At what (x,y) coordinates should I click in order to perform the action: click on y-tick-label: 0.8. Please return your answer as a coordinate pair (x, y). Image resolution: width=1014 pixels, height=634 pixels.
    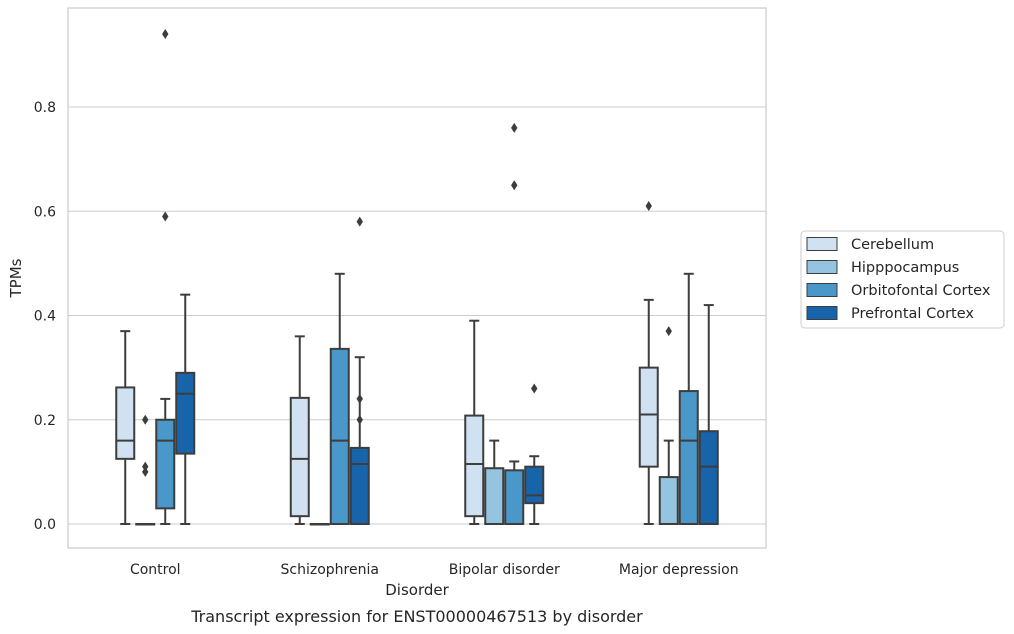
    Looking at the image, I should click on (45, 108).